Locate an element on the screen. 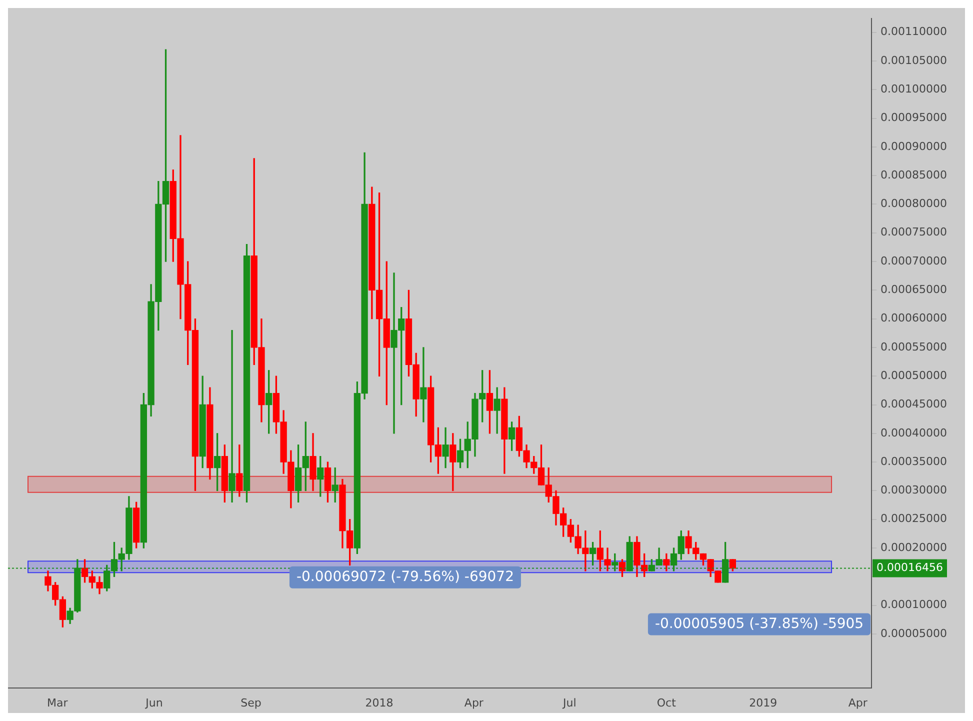  y-tick-label: 0.00100000 is located at coordinates (913, 89).